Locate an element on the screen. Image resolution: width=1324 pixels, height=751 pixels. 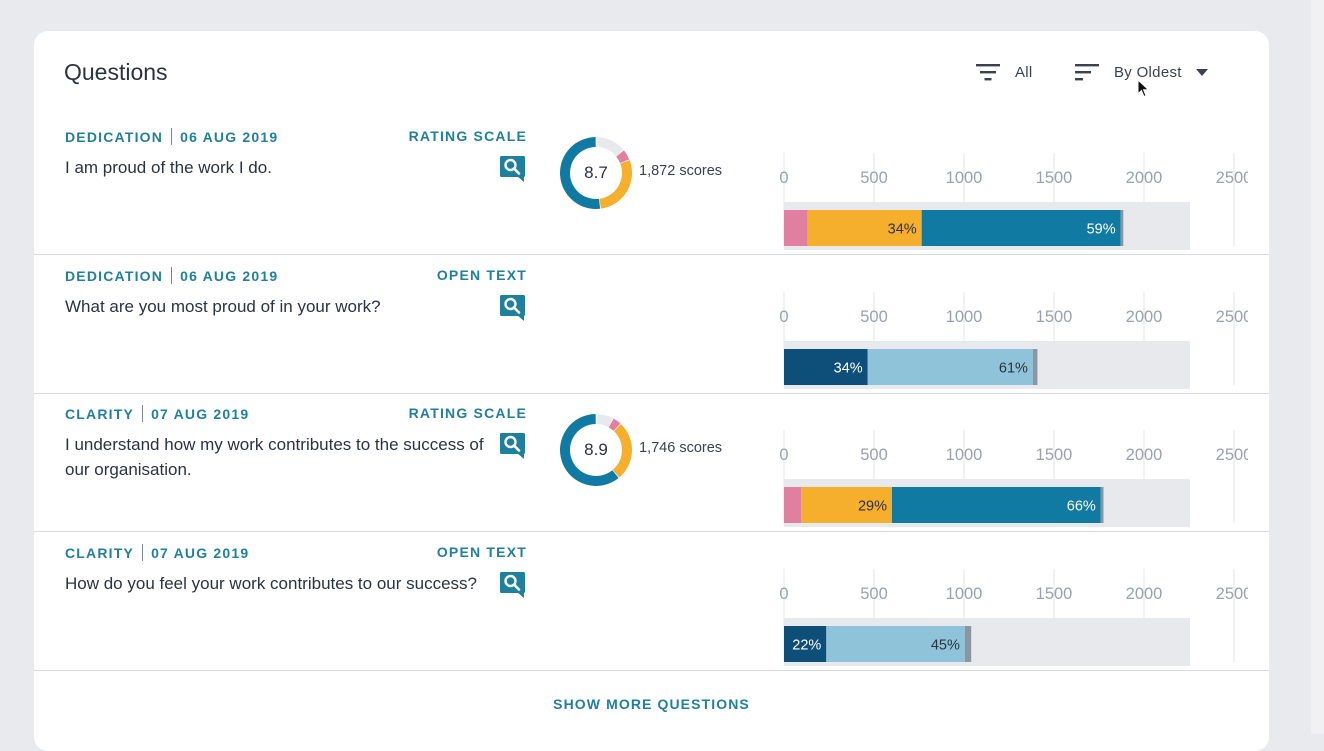
sort-label: By Oldest is located at coordinates (1148, 72).